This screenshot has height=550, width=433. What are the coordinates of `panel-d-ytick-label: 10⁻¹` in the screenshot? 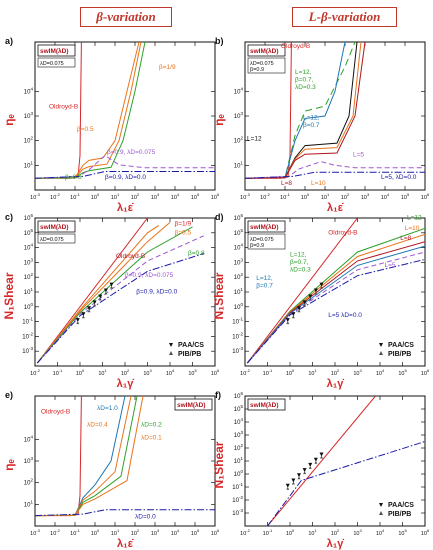 It's located at (237, 321).